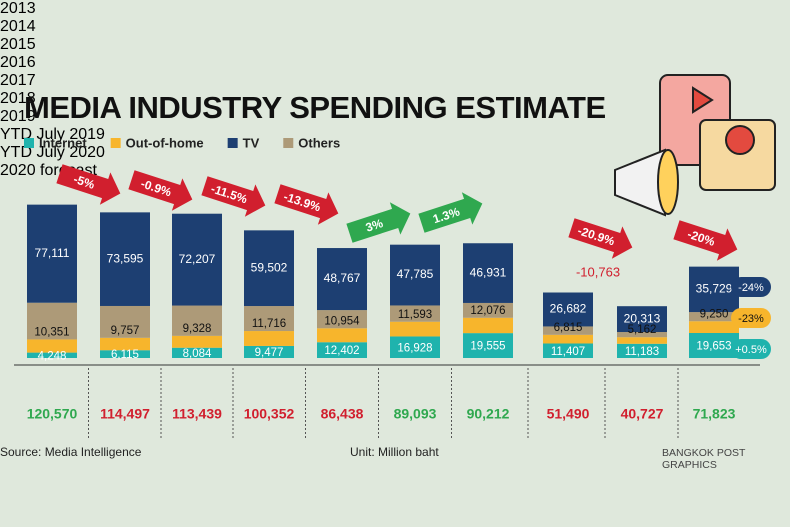  I want to click on data-label: 46,931, so click(488, 272).